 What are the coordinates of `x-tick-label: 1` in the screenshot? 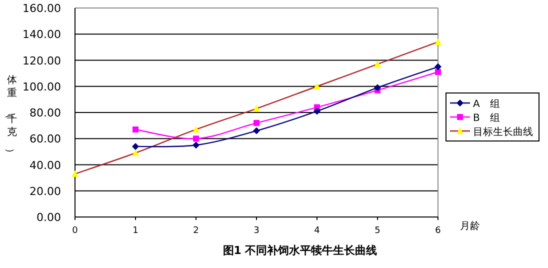 It's located at (135, 231).